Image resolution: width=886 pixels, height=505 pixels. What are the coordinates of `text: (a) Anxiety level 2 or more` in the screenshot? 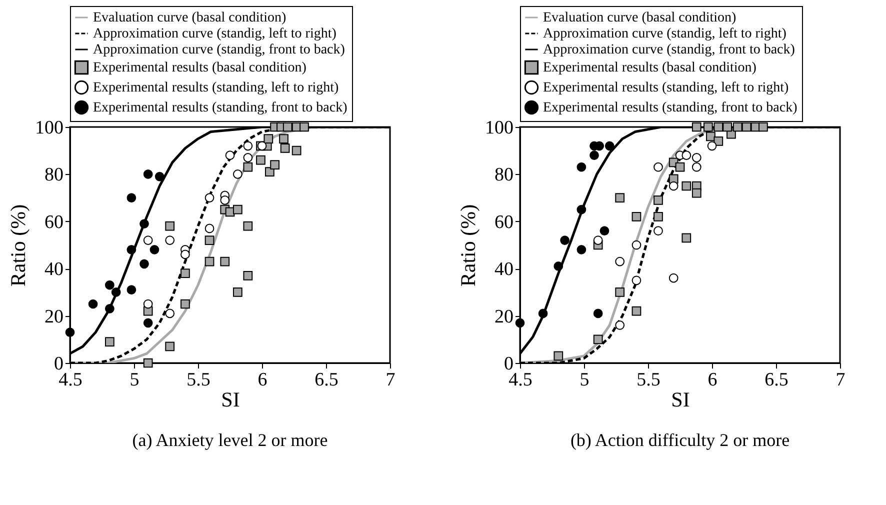 It's located at (230, 440).